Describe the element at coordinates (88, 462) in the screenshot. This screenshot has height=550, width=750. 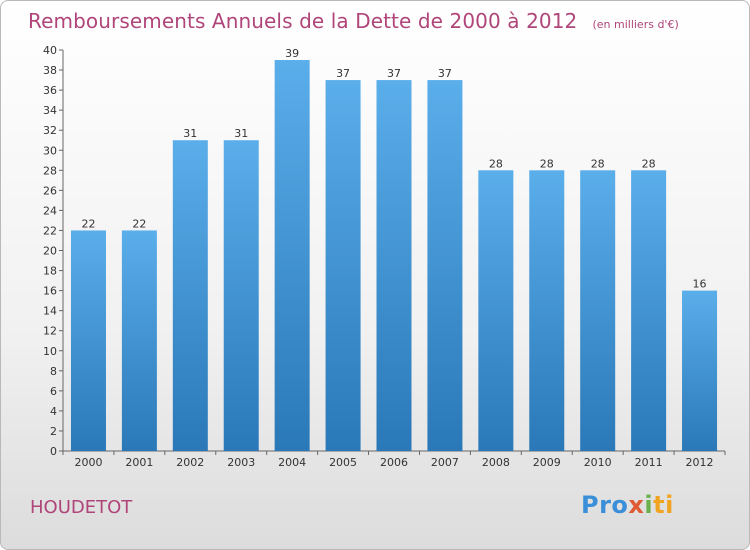
I see `x-tick-label: 2000` at that location.